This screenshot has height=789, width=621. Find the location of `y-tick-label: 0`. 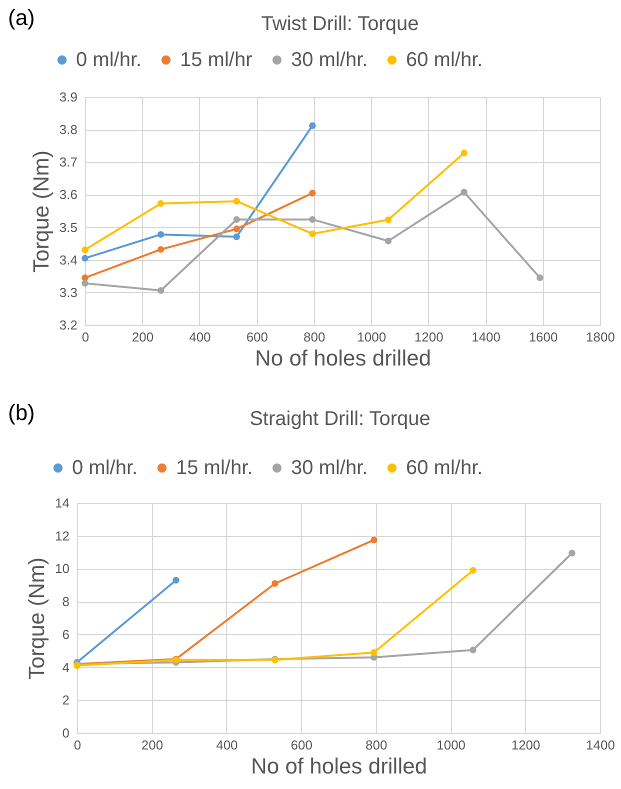

y-tick-label: 0 is located at coordinates (66, 733).